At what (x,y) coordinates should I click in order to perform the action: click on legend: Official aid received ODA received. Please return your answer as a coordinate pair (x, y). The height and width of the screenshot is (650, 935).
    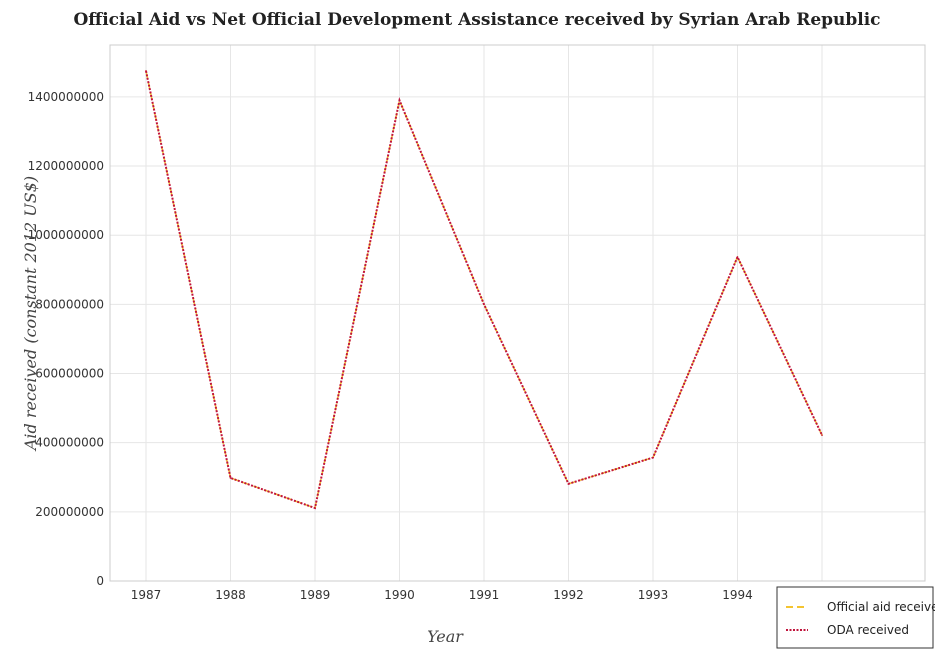
    Looking at the image, I should click on (855, 617).